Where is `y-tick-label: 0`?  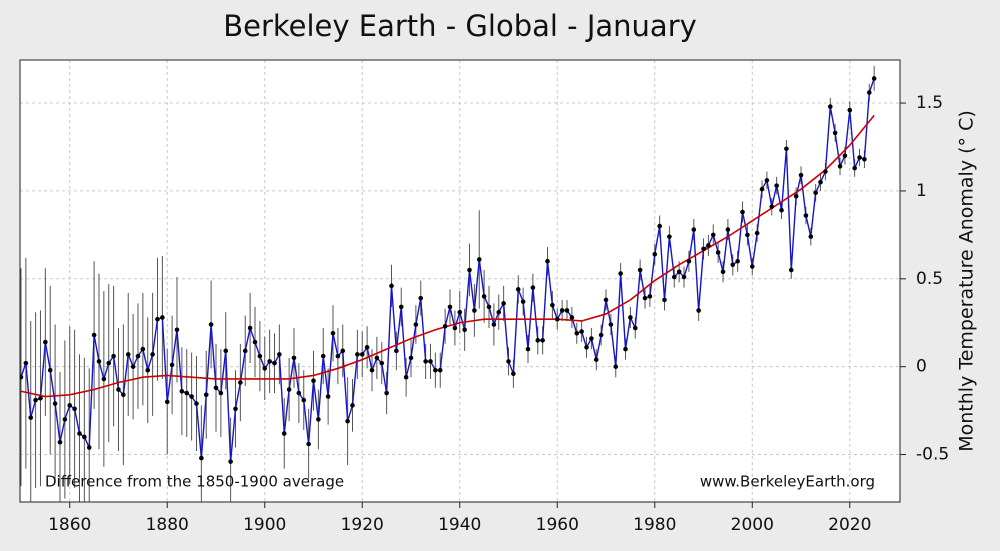
y-tick-label: 0 is located at coordinates (921, 367).